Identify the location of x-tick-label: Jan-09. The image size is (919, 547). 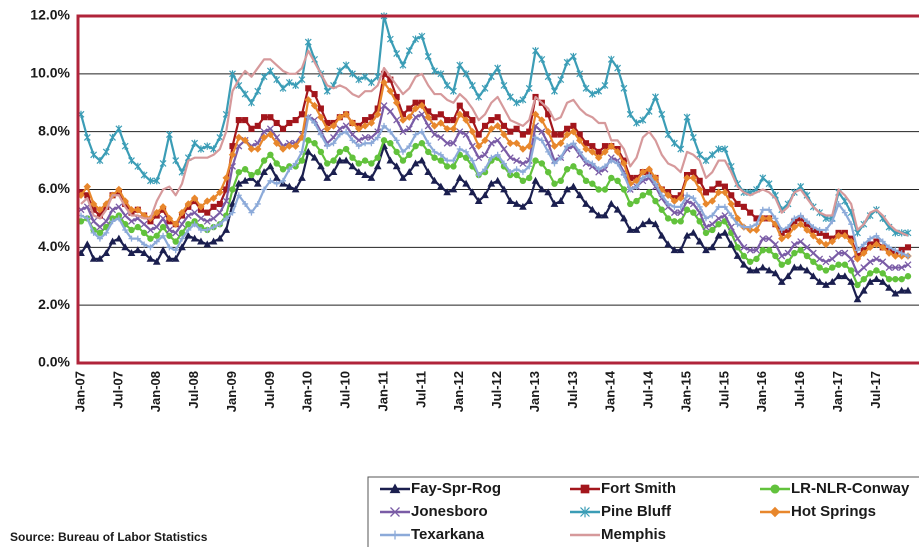
(231, 391).